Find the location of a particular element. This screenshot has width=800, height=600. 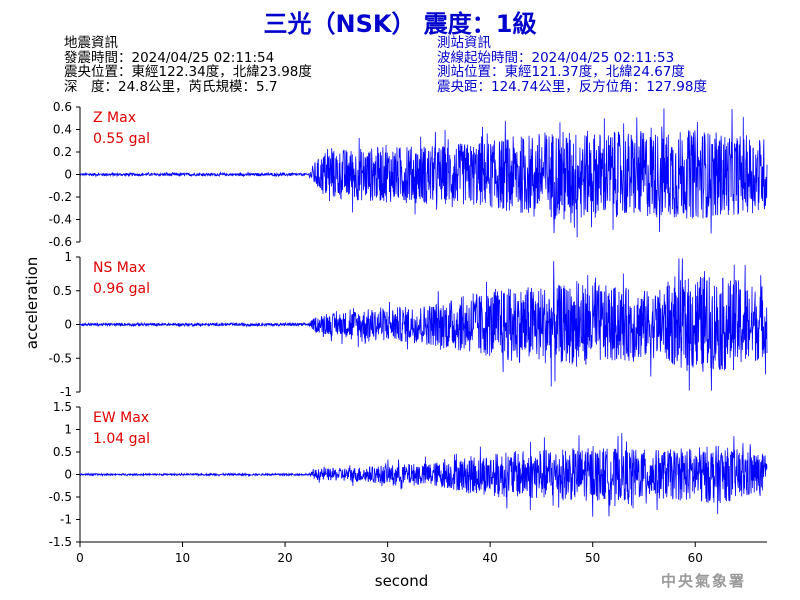

y-tick-label-Z: 0.2 is located at coordinates (62, 152).